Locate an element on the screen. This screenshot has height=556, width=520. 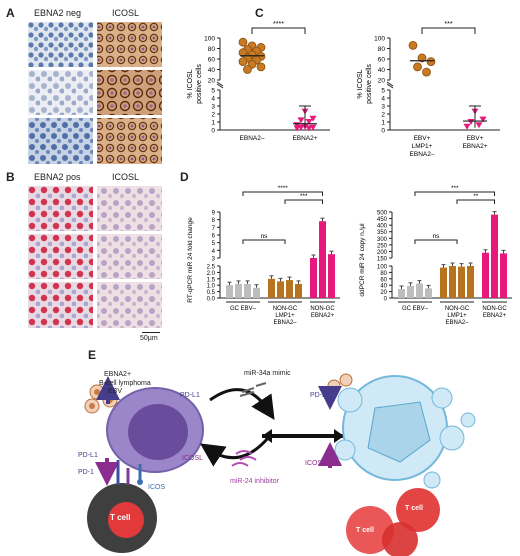
c-ytick-label-0: 3 is located at coordinates (213, 107).